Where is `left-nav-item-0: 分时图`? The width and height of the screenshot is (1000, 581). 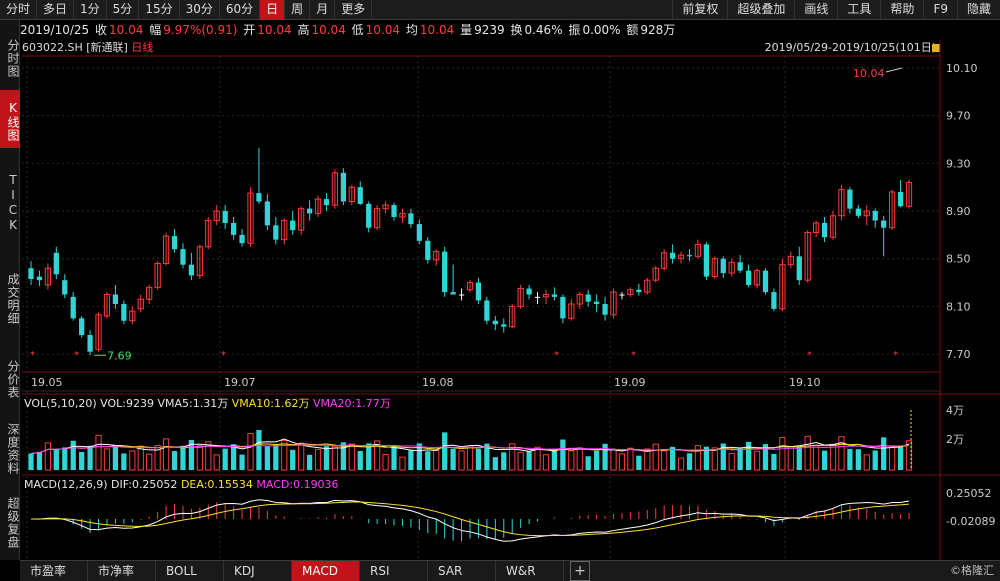
left-nav-item-0: 分时图 is located at coordinates (13, 58).